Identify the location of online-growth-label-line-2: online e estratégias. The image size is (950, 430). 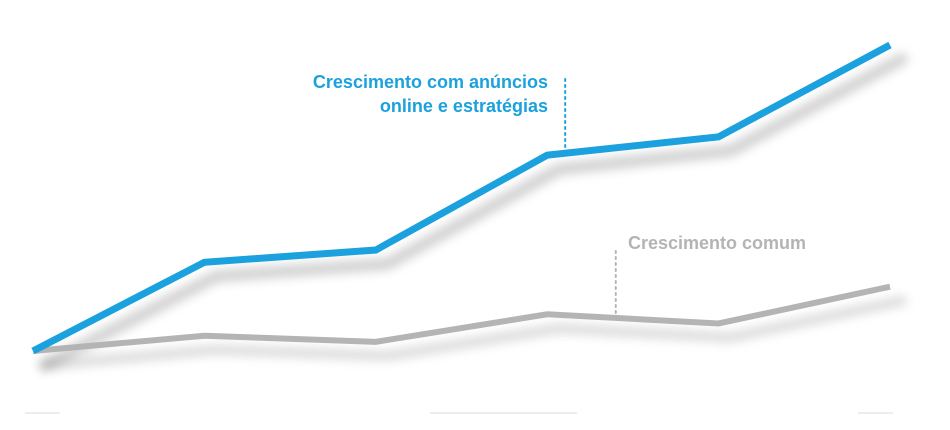
(463, 106).